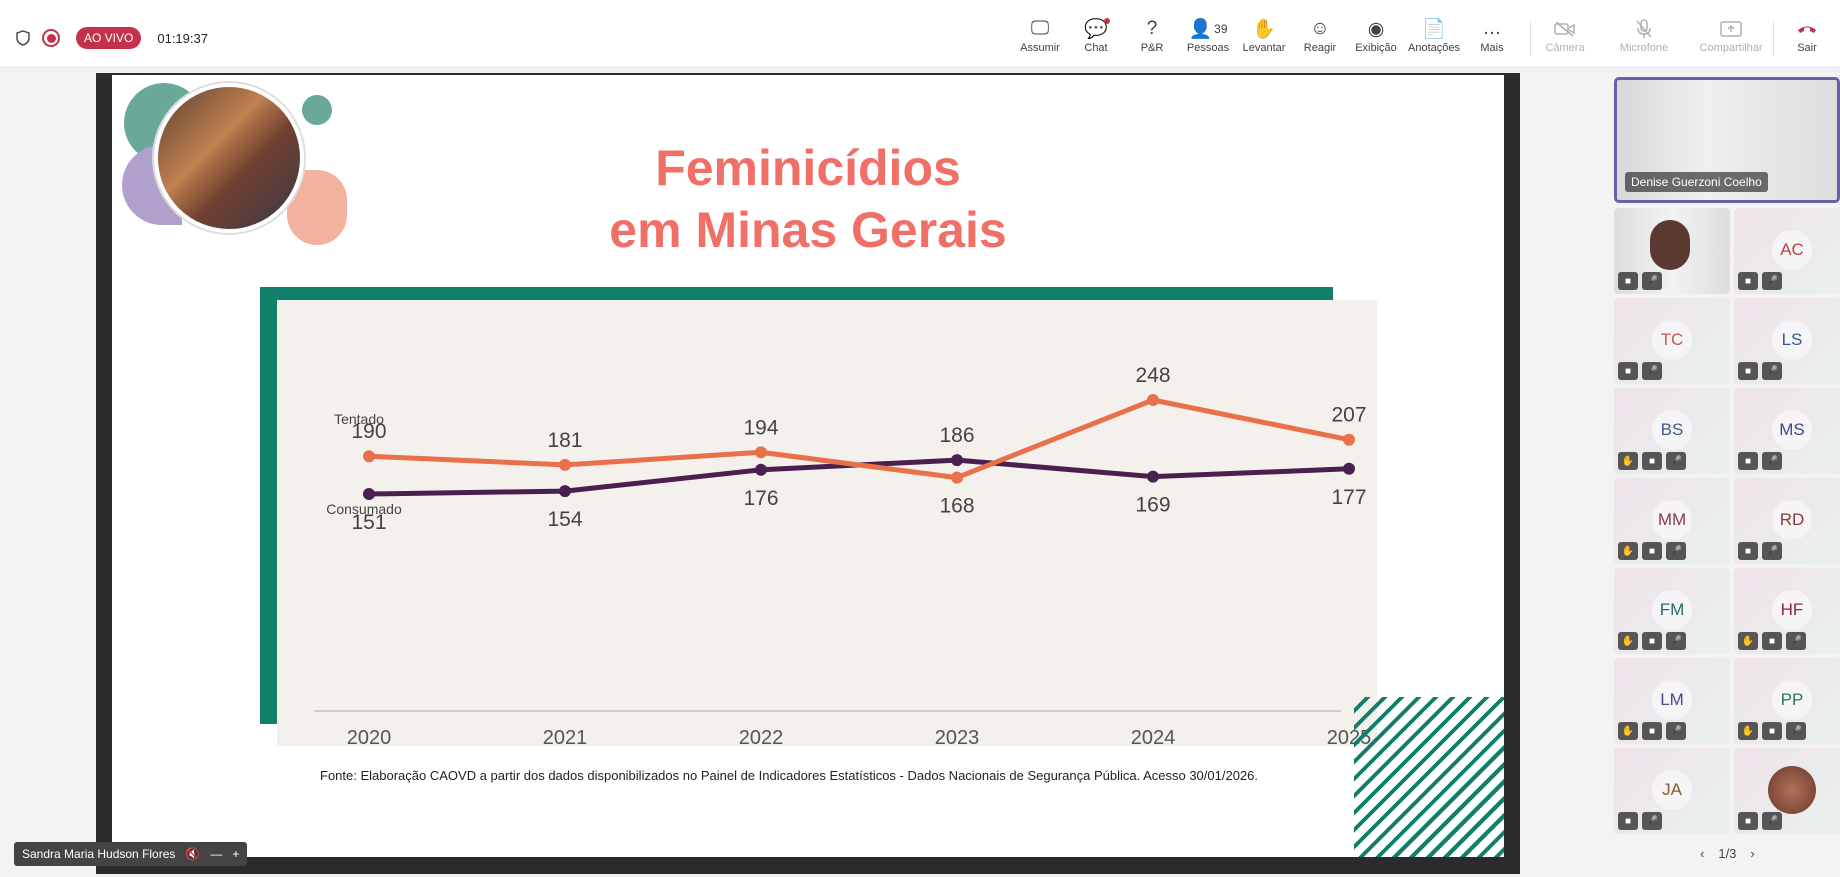 This screenshot has height=877, width=1840. What do you see at coordinates (131, 854) in the screenshot?
I see `self-view-label: Sandra Maria Hudson Flores 🔇 — +` at bounding box center [131, 854].